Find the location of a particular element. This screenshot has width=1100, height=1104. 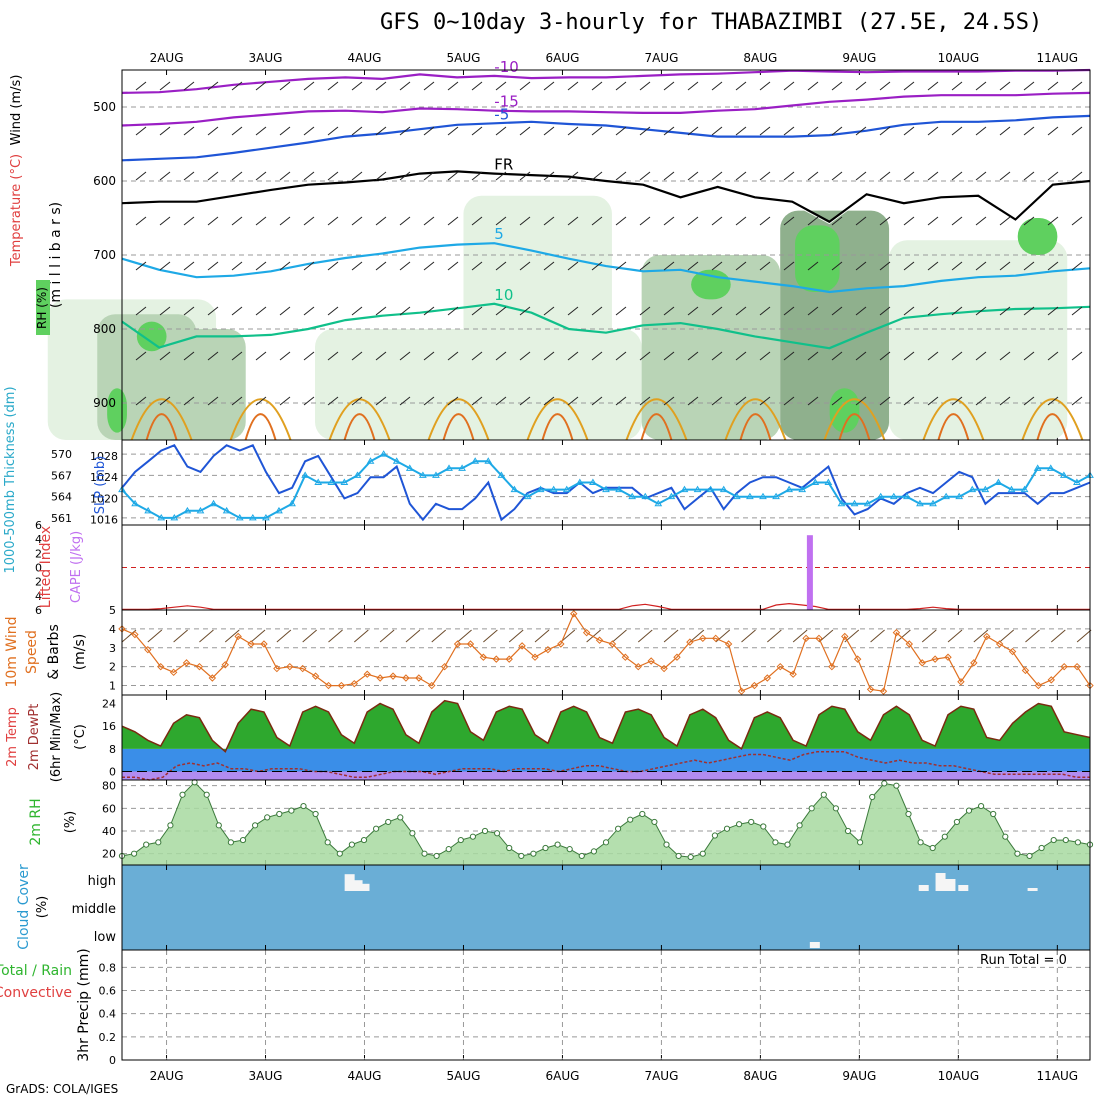

temp-fill is located at coordinates (606, 726).